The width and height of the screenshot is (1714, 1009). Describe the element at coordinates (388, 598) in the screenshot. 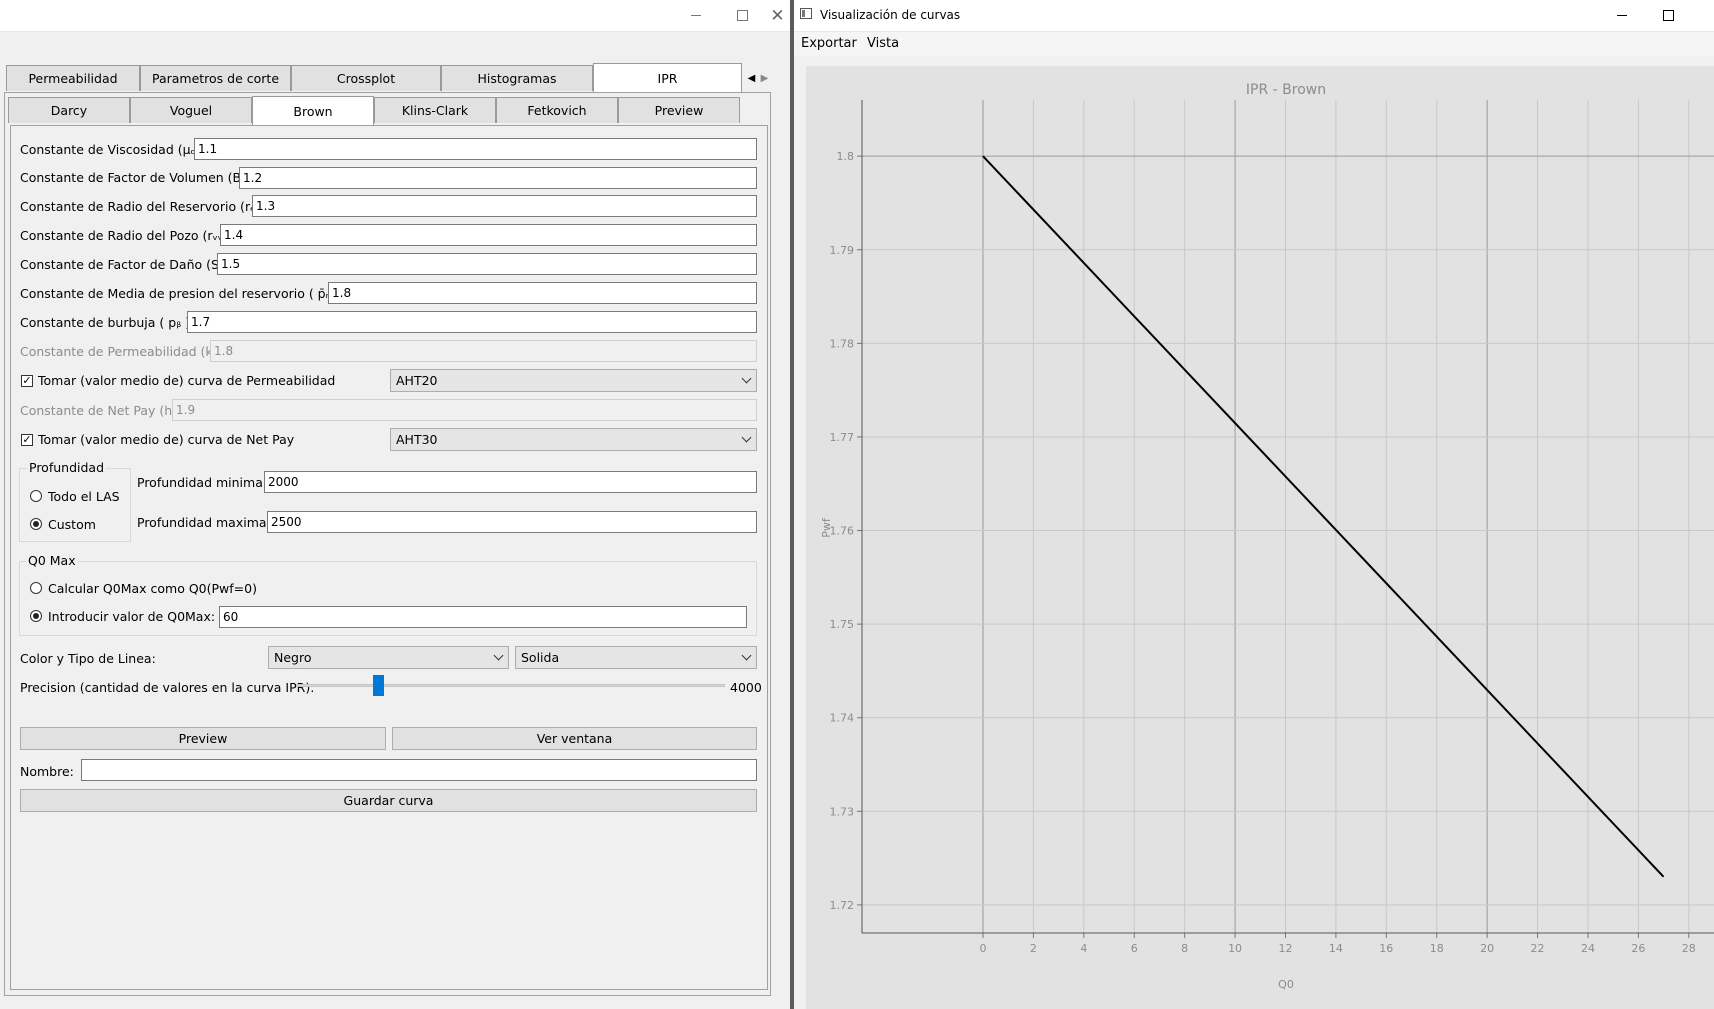

I see `q0max-group` at that location.